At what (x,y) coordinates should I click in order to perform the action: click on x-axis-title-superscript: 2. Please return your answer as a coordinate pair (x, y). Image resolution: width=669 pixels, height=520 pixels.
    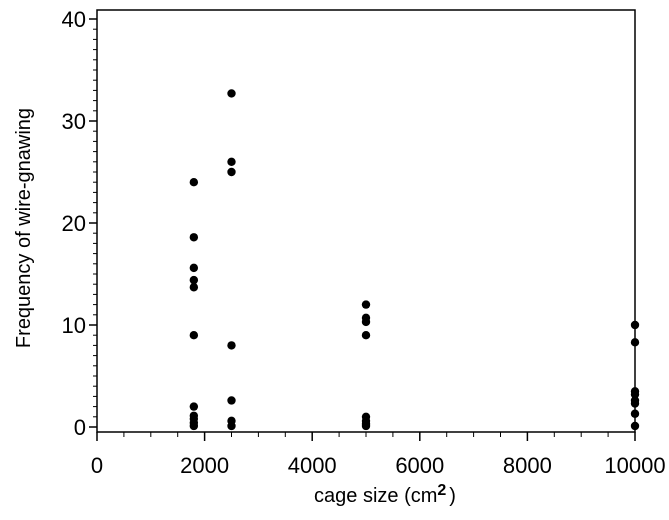
    Looking at the image, I should click on (441, 490).